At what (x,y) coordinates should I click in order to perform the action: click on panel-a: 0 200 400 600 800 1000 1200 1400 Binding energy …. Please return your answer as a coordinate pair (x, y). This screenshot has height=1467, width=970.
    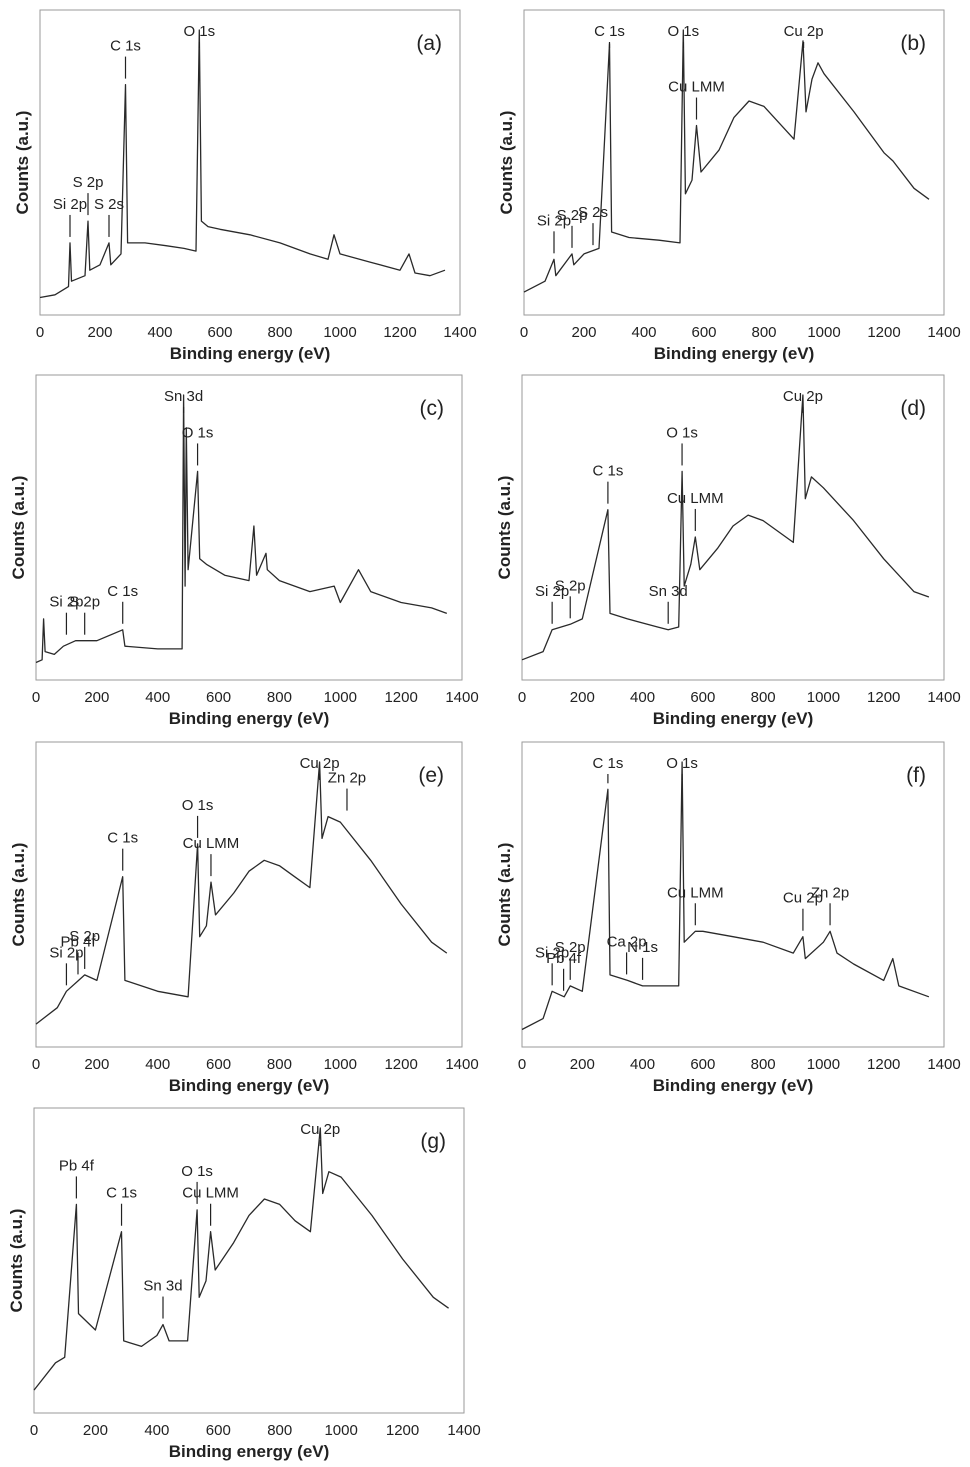
    Looking at the image, I should click on (245, 186).